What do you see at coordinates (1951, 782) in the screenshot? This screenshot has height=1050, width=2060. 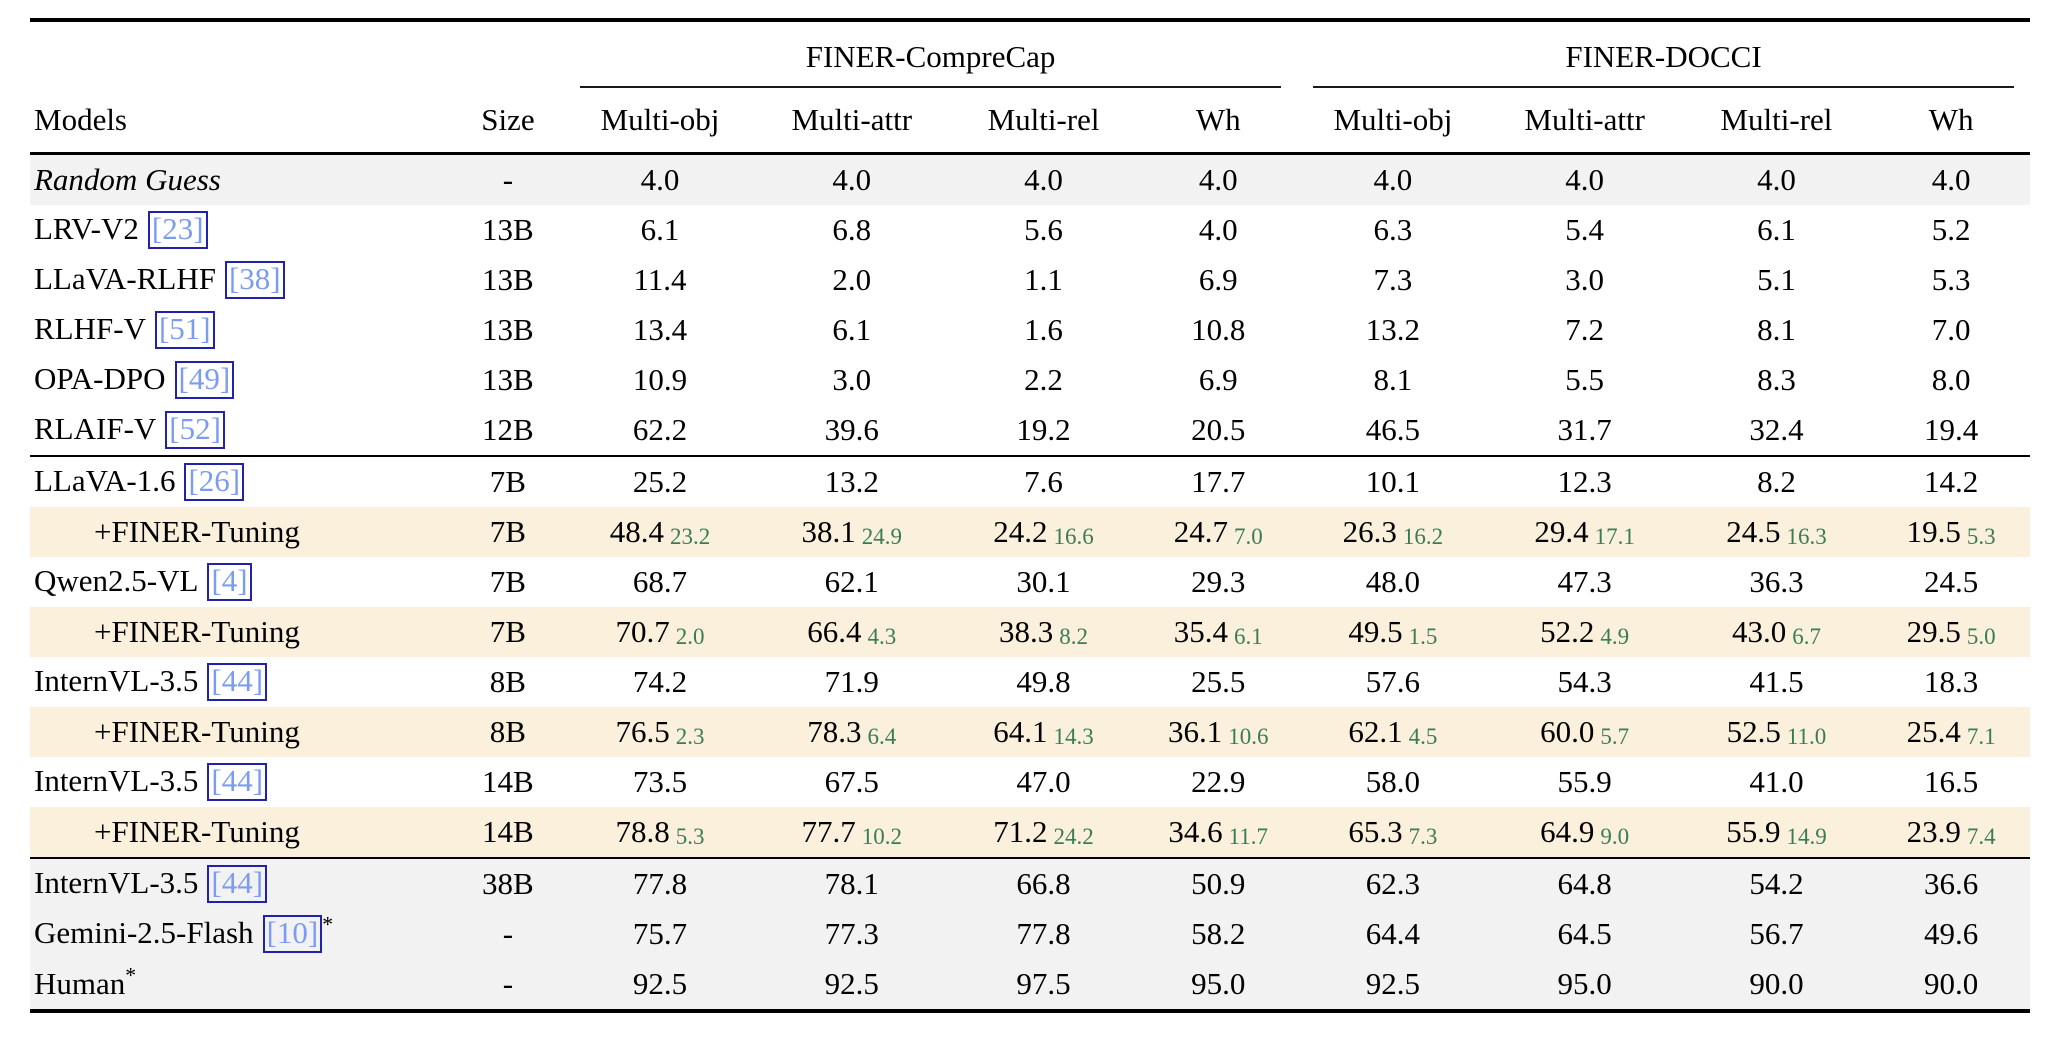 I see `score-cell: 16.5` at bounding box center [1951, 782].